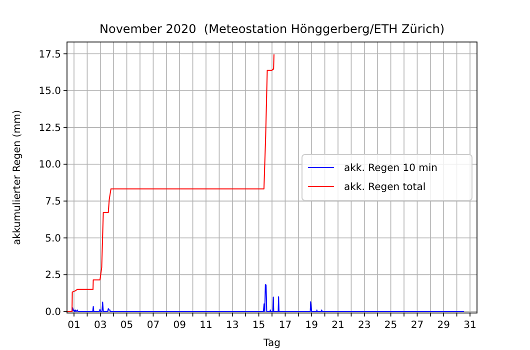 The width and height of the screenshot is (530, 350). What do you see at coordinates (268, 298) in the screenshot?
I see `line-series` at bounding box center [268, 298].